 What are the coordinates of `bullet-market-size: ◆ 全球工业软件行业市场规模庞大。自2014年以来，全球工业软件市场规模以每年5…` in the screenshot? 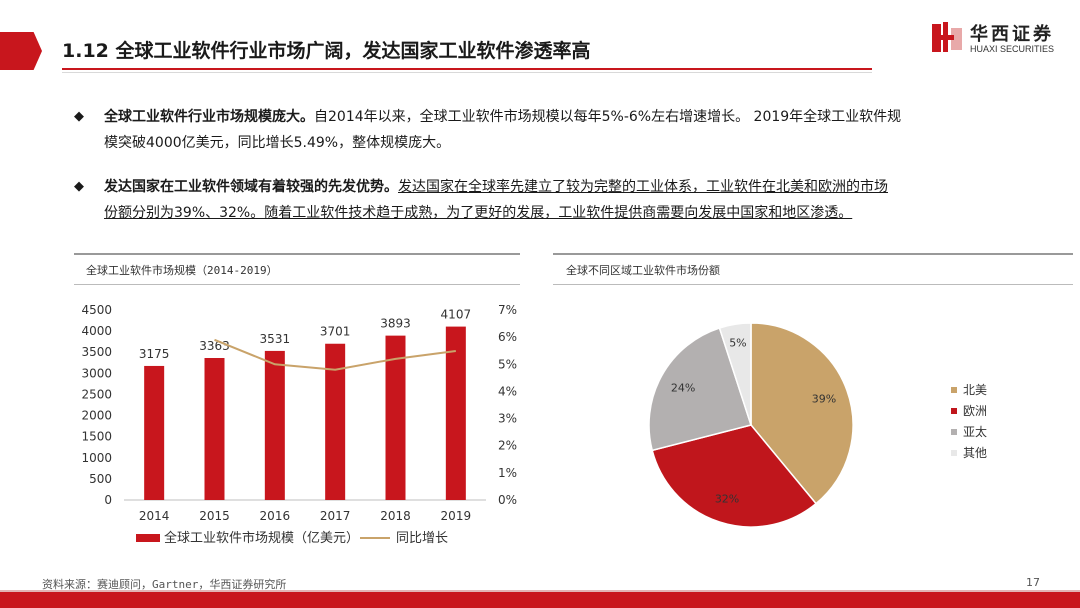 It's located at (539, 131).